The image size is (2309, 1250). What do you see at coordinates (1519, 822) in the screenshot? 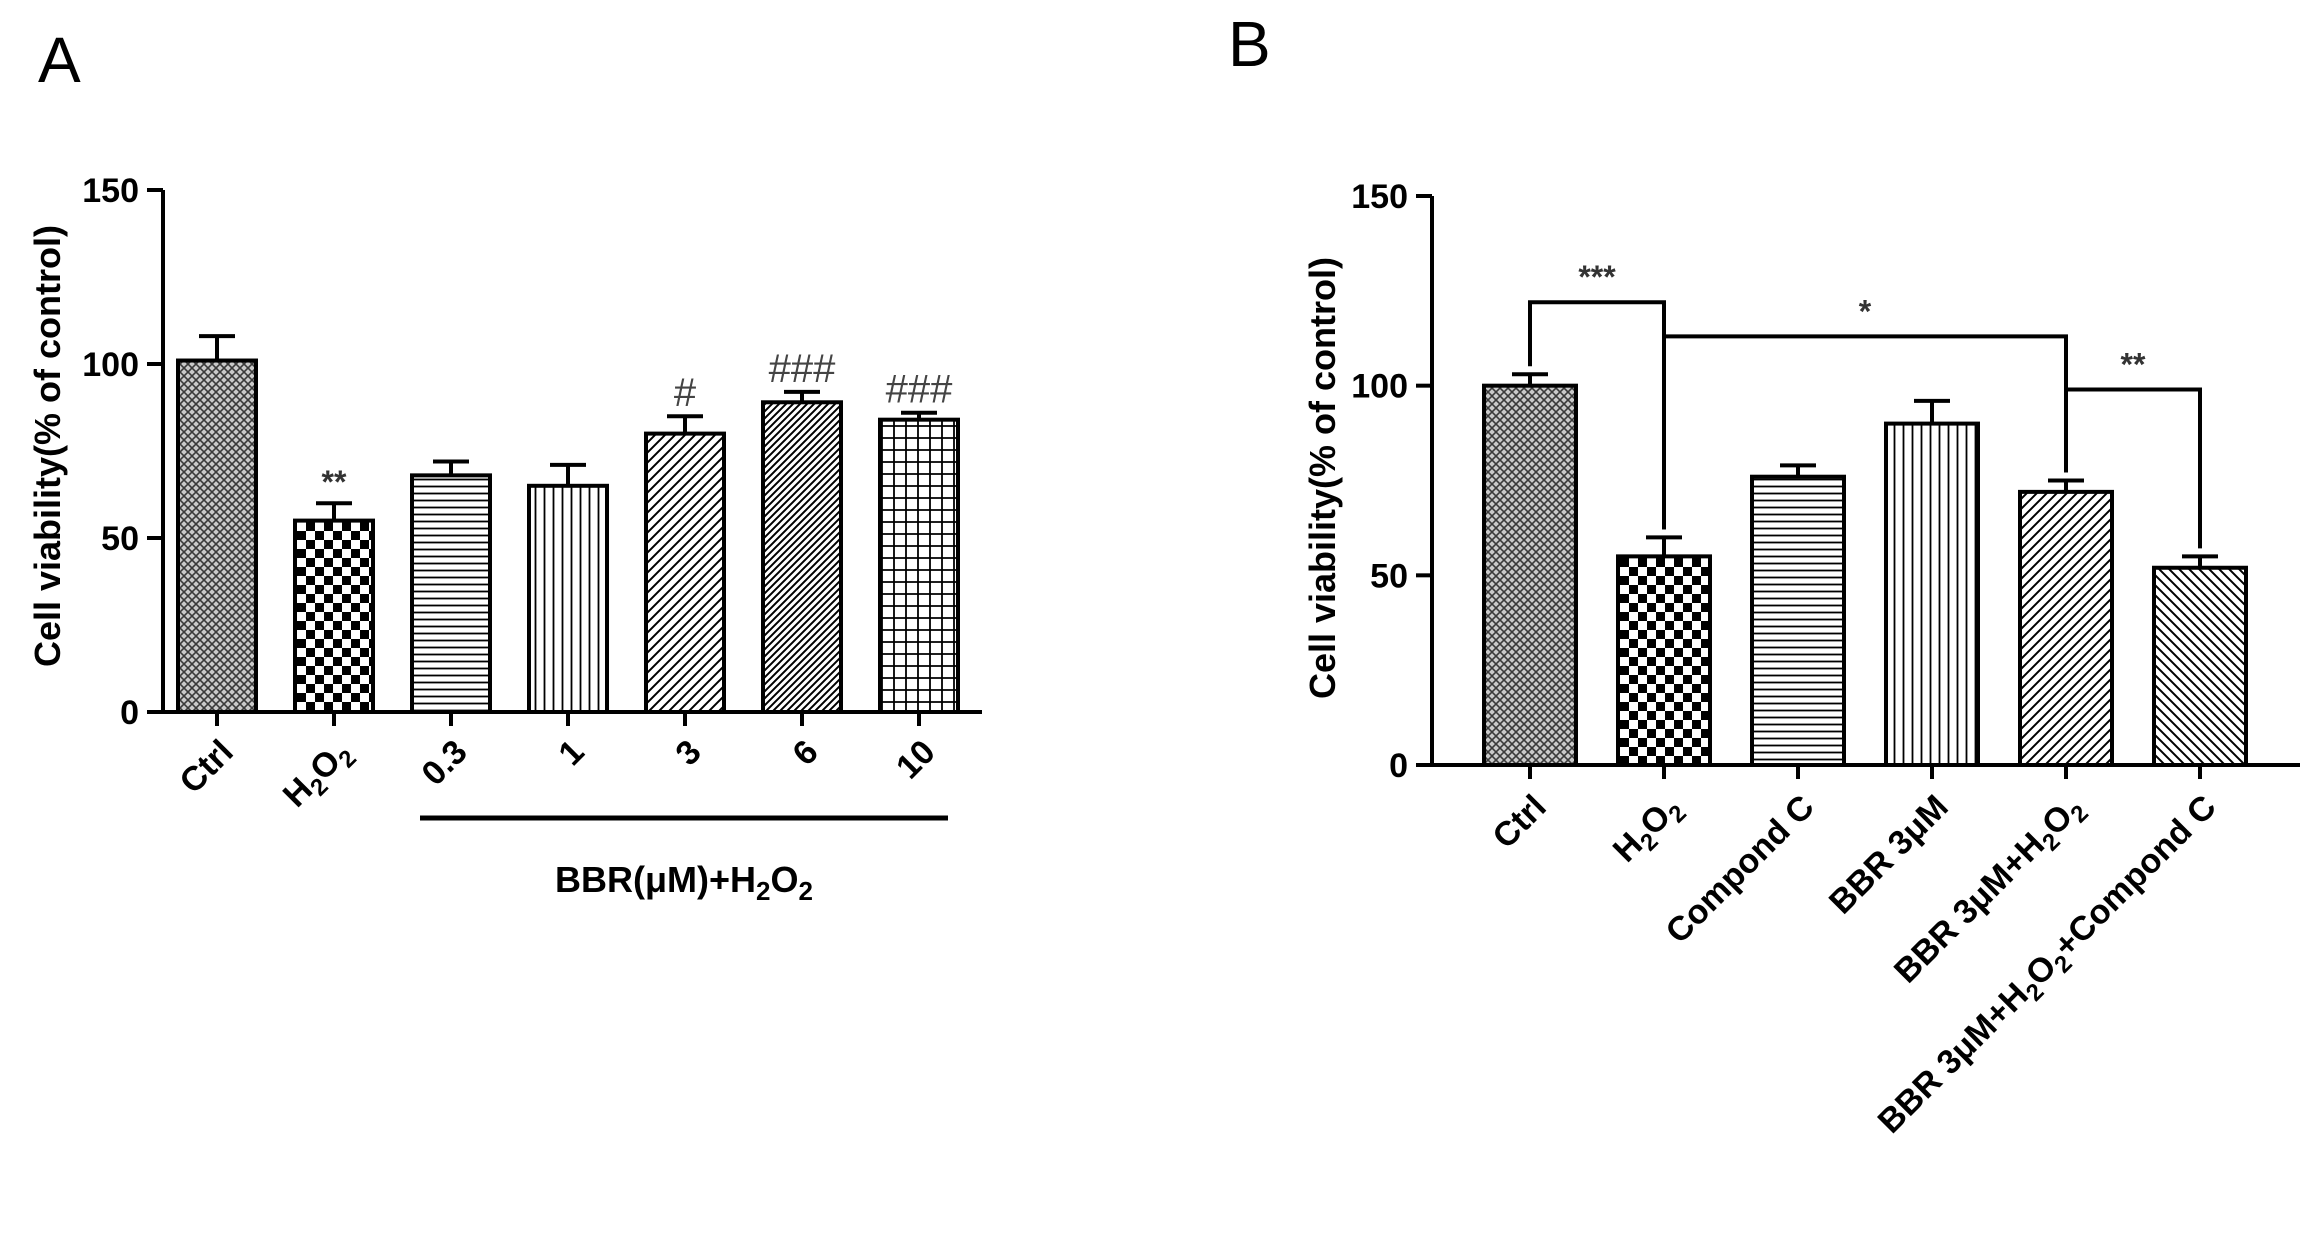
I see `panel-b-category-label: Ctrl` at bounding box center [1519, 822].